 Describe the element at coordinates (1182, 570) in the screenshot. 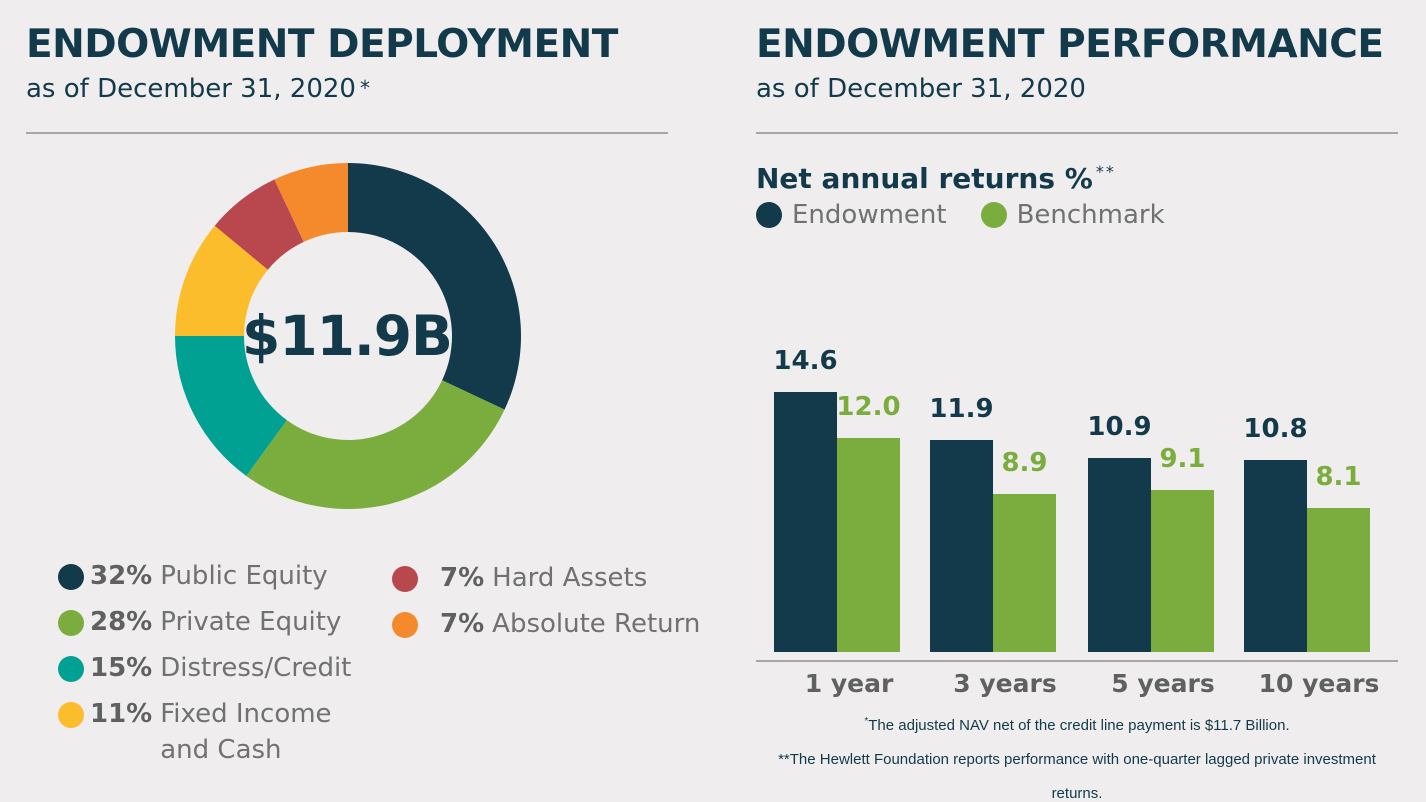

I see `bar-benchmark-5-years` at that location.